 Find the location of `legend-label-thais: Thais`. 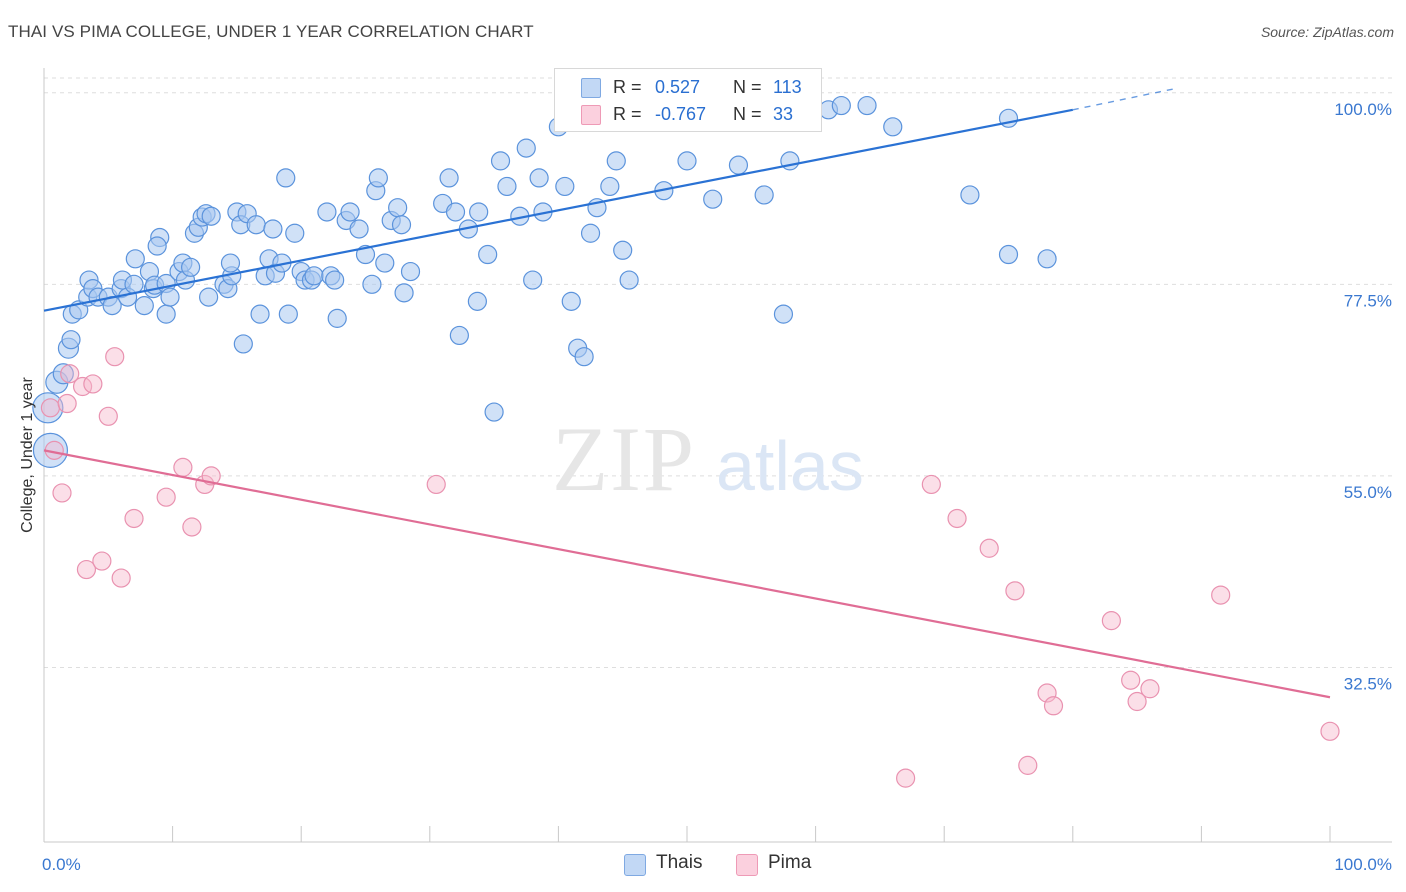

legend-label-thais: Thais is located at coordinates (679, 862).